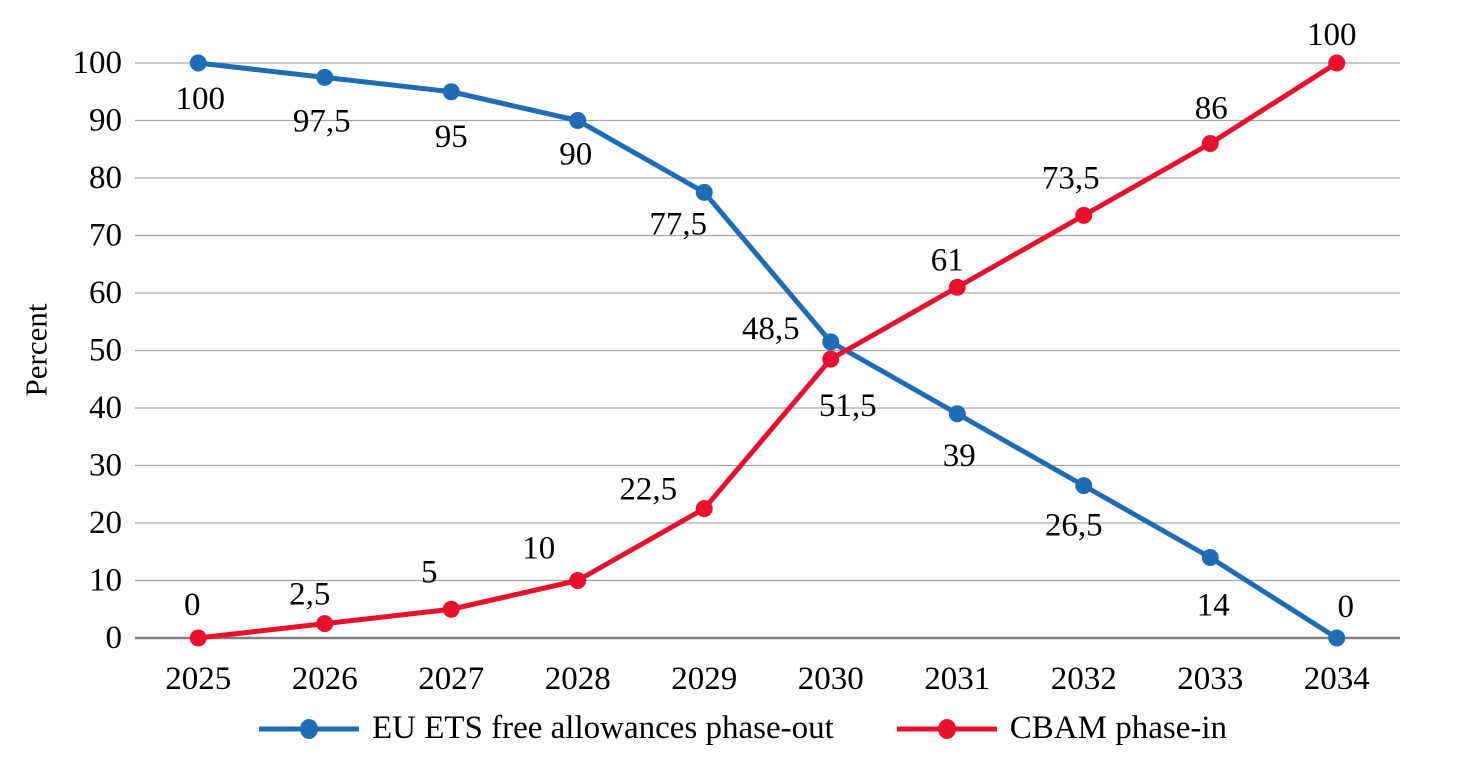 Image resolution: width=1457 pixels, height=770 pixels. What do you see at coordinates (36, 349) in the screenshot?
I see `svg-text: Percent` at bounding box center [36, 349].